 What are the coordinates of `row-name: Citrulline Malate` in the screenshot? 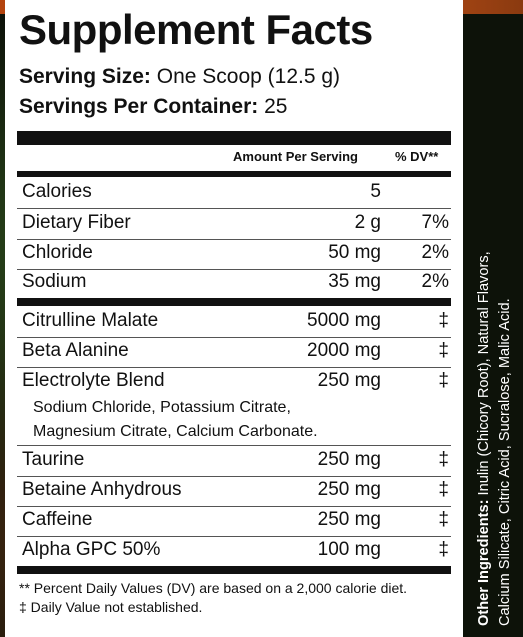 It's located at (90, 320).